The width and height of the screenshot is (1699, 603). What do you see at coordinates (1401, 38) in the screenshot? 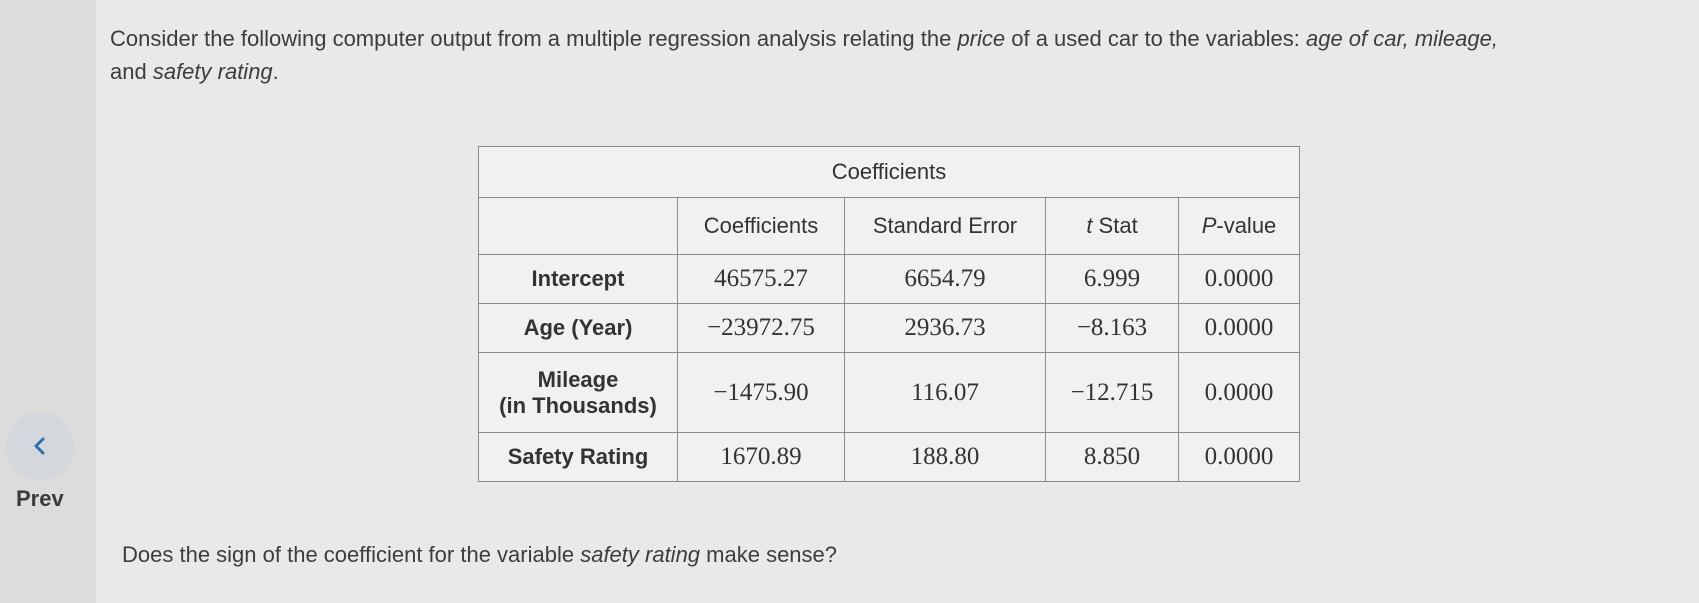
I see `intro-vars: age of car, mileage,` at bounding box center [1401, 38].